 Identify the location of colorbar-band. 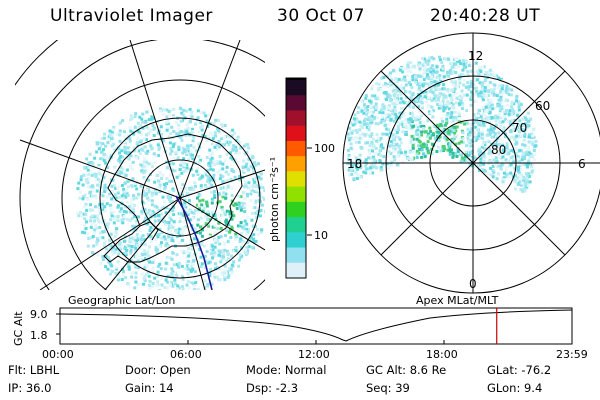
(296, 179).